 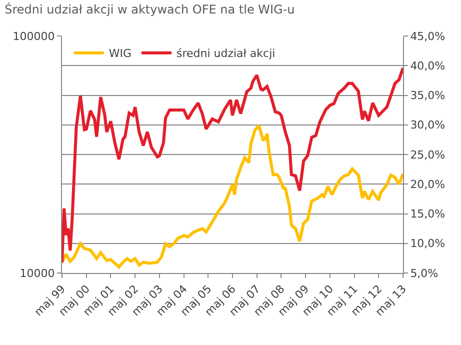 What do you see at coordinates (428, 125) in the screenshot?
I see `y2-tick-label: 30,0%` at bounding box center [428, 125].